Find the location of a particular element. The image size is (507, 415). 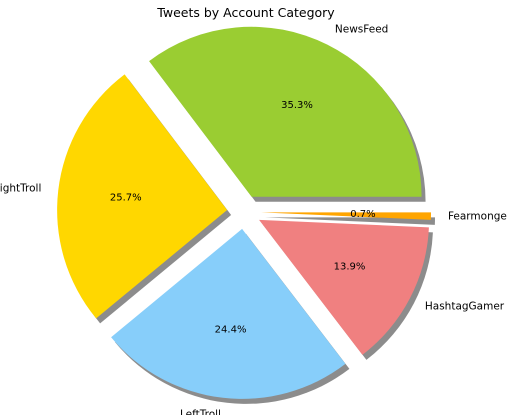

slice-label-fearmonger: Fearmonger is located at coordinates (477, 216).